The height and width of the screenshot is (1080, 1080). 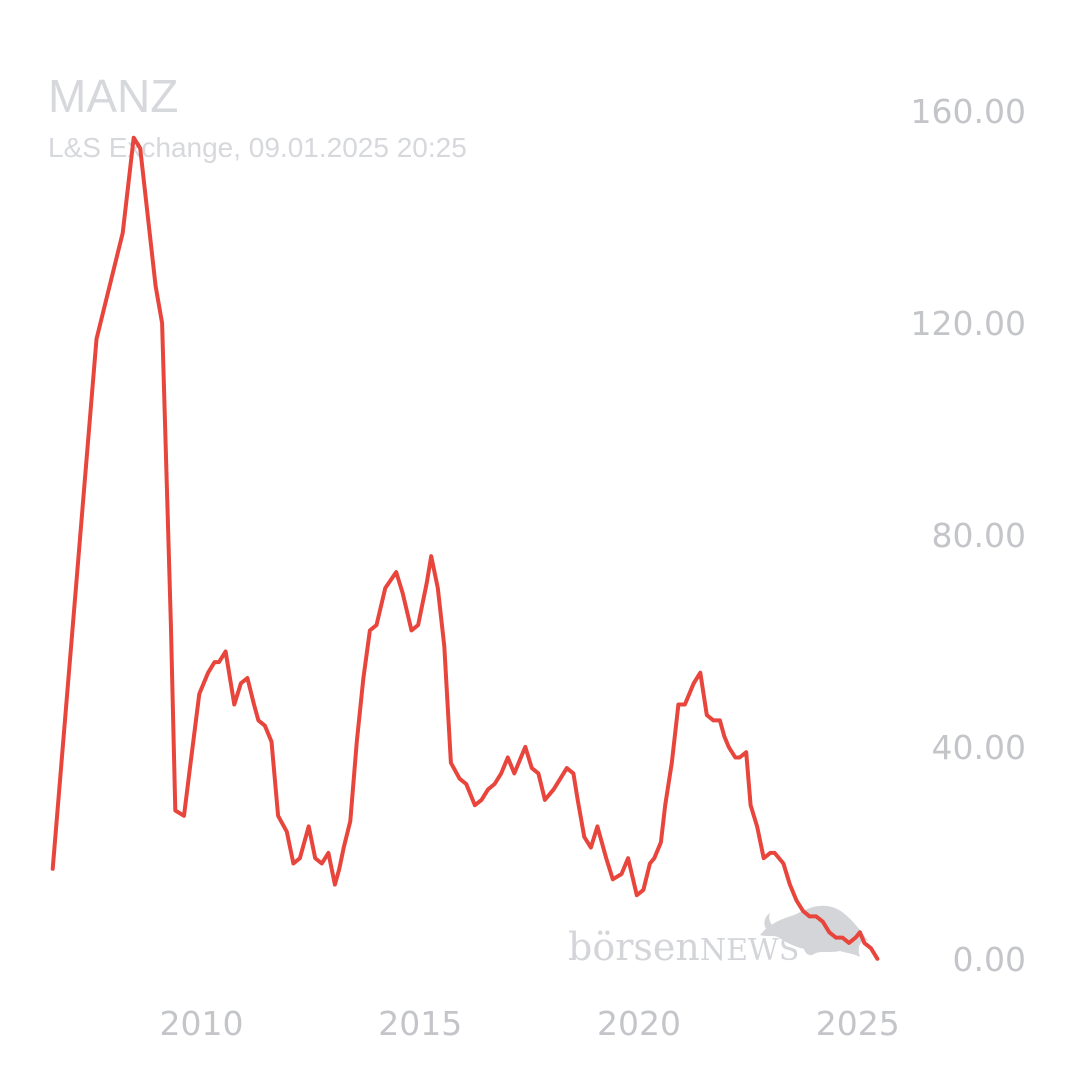 I want to click on y-tick-label: 160.00, so click(x=968, y=111).